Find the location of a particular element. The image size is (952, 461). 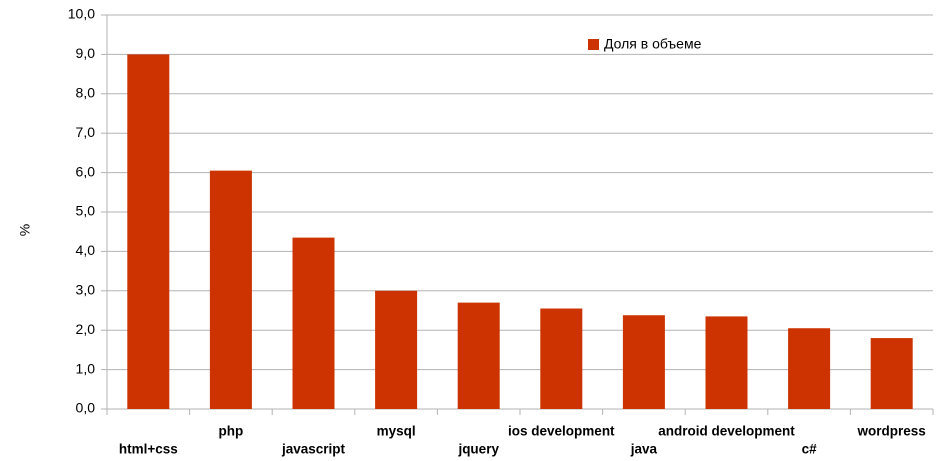

x-tick-label: wordpress is located at coordinates (891, 431).